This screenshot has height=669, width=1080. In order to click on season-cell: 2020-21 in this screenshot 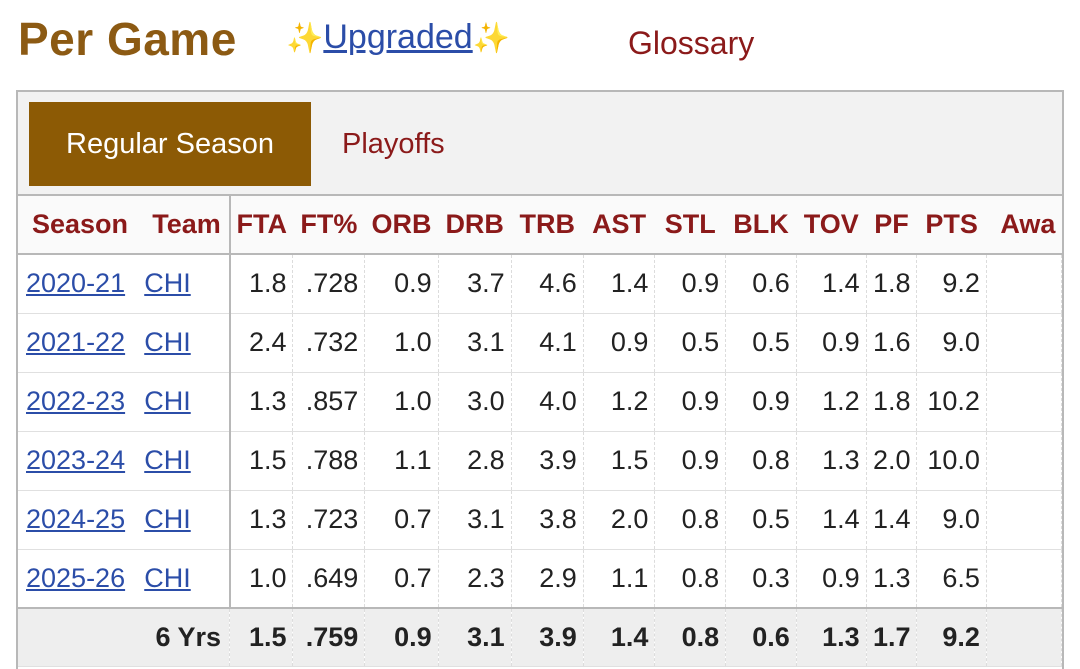, I will do `click(78, 284)`.